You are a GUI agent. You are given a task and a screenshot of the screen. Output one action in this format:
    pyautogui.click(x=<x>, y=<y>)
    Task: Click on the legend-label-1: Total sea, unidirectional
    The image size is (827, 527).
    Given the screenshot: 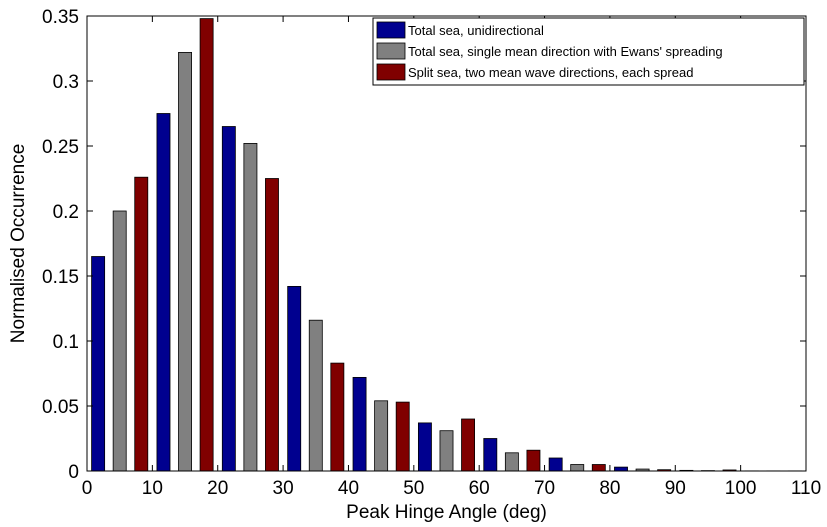 What is the action you would take?
    pyautogui.click(x=476, y=30)
    